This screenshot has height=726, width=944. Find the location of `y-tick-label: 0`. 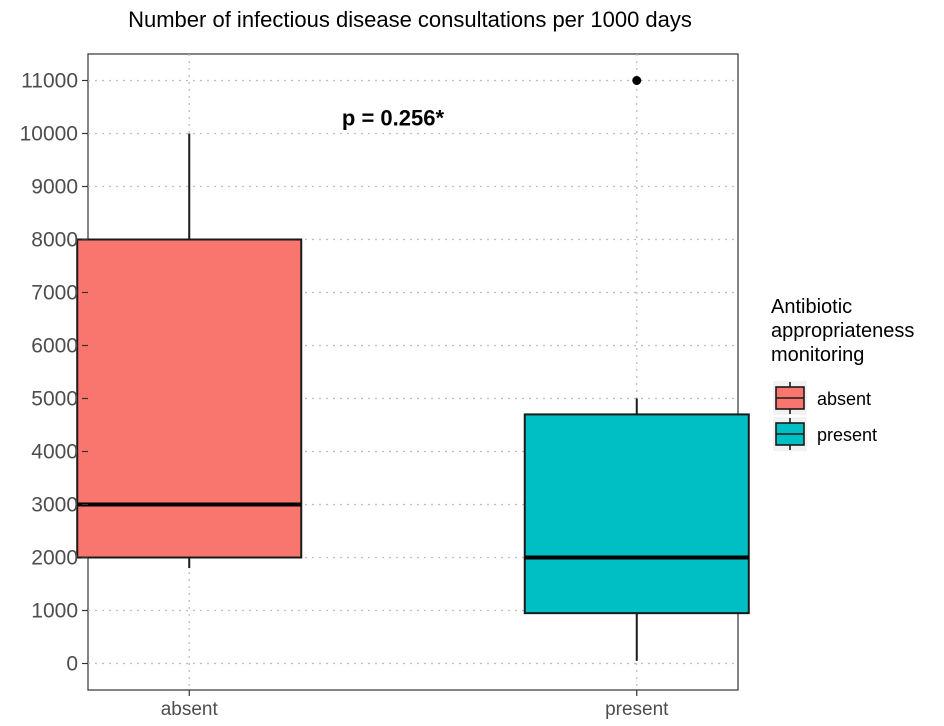

y-tick-label: 0 is located at coordinates (72, 664).